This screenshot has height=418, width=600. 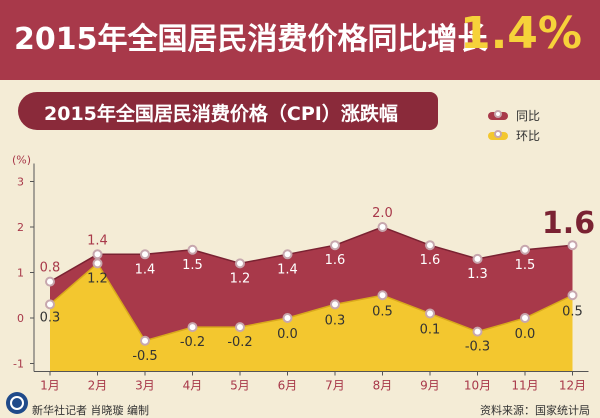 I want to click on legend-item-mom: 环比, so click(x=514, y=138).